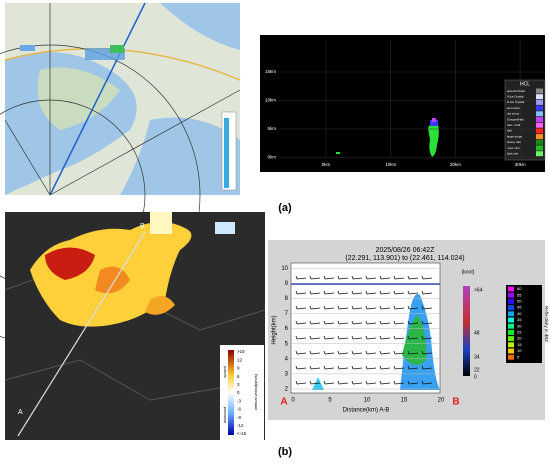 The image size is (550, 466). I want to click on colorbar-tick-label: 12, so click(240, 359).